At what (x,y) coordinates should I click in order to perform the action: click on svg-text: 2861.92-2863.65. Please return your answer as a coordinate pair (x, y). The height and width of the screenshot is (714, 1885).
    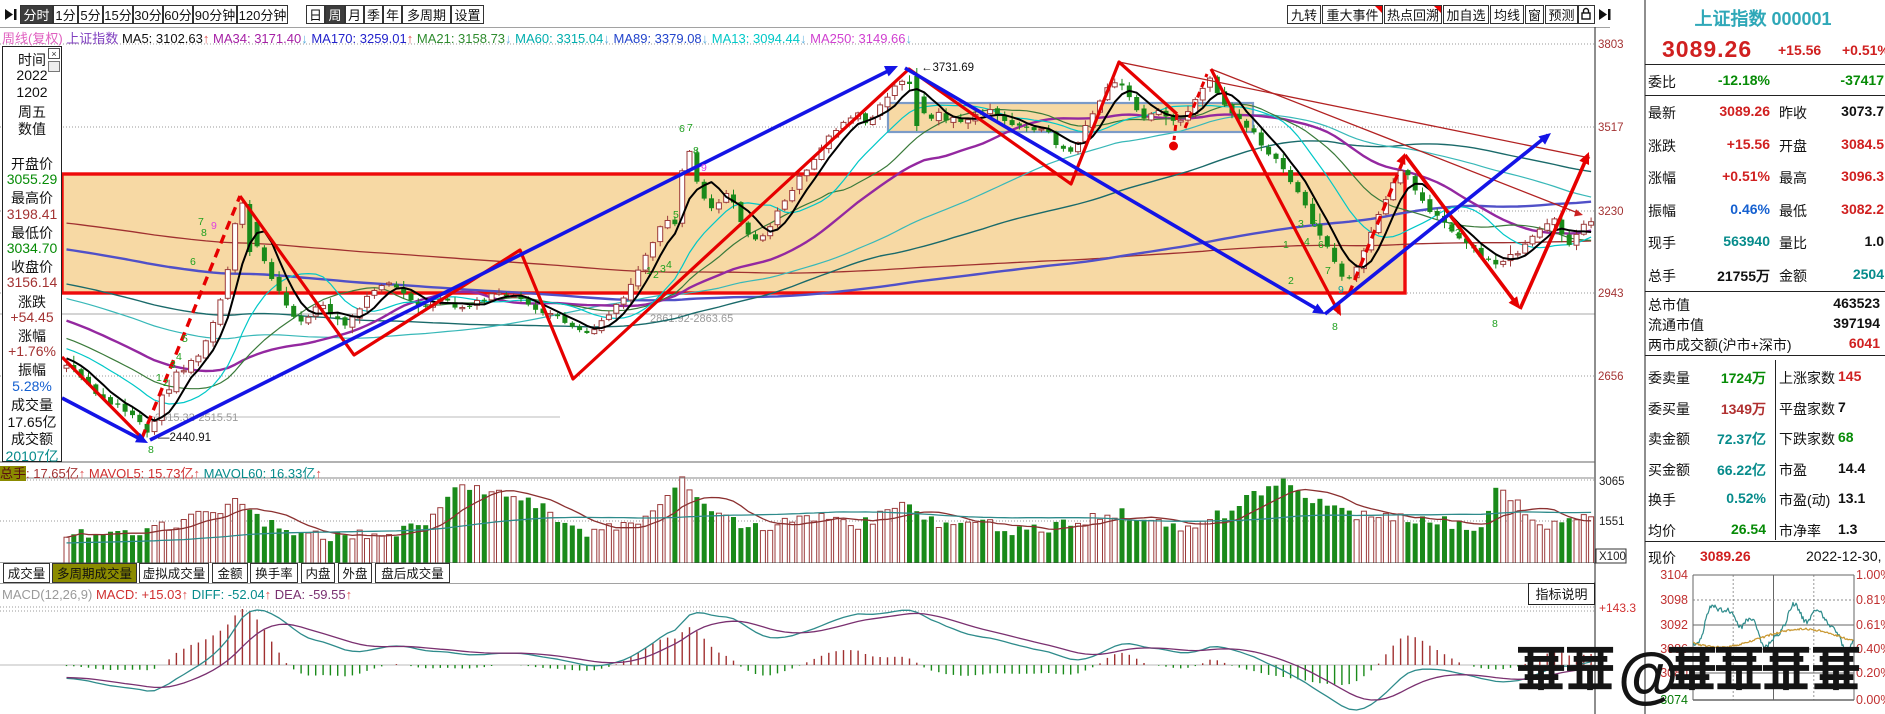
    Looking at the image, I should click on (691, 319).